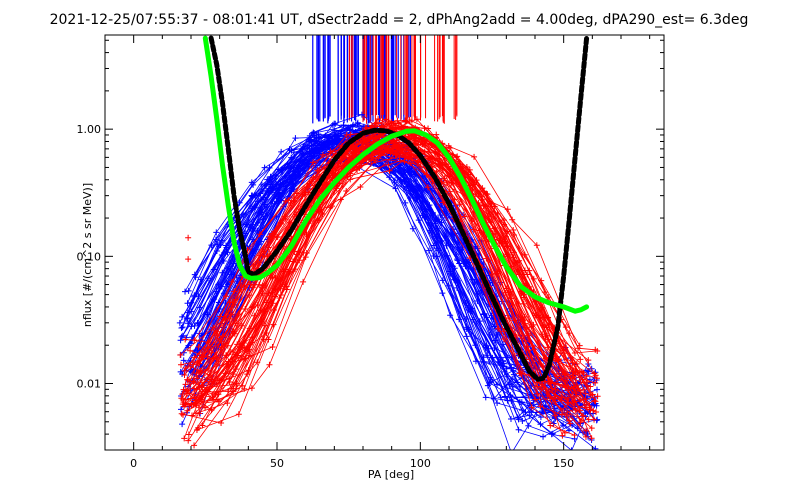 This screenshot has height=500, width=800. What do you see at coordinates (385, 79) in the screenshot?
I see `upper-spikes` at bounding box center [385, 79].